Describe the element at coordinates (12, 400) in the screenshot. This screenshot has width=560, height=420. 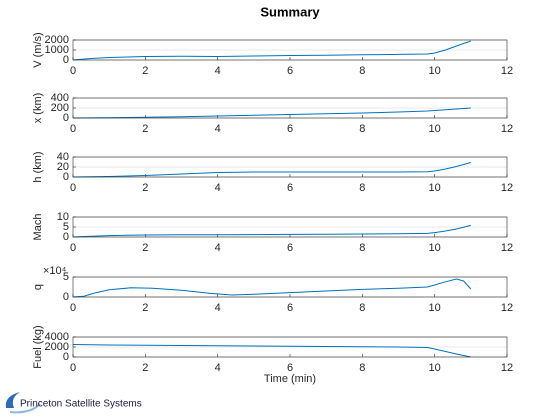
I see `logo-mark` at that location.